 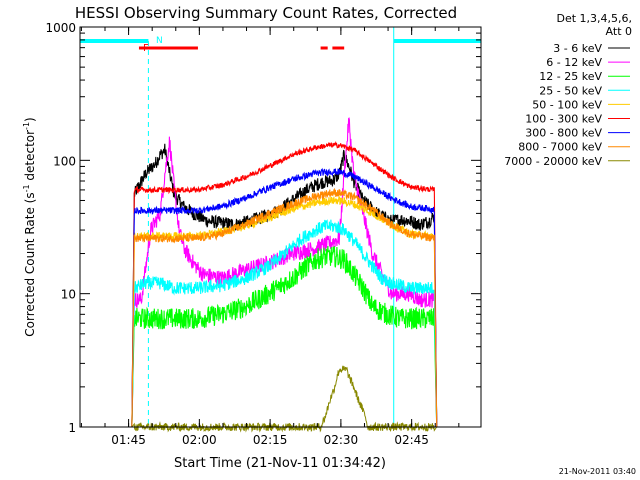 What do you see at coordinates (68, 295) in the screenshot?
I see `y-tick-label-2: 10` at bounding box center [68, 295].